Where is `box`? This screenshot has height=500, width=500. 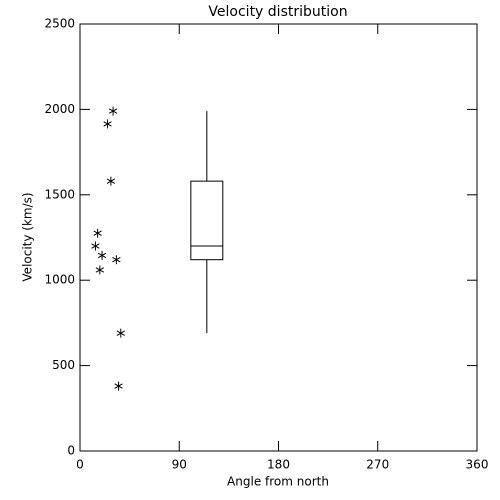 box is located at coordinates (207, 220).